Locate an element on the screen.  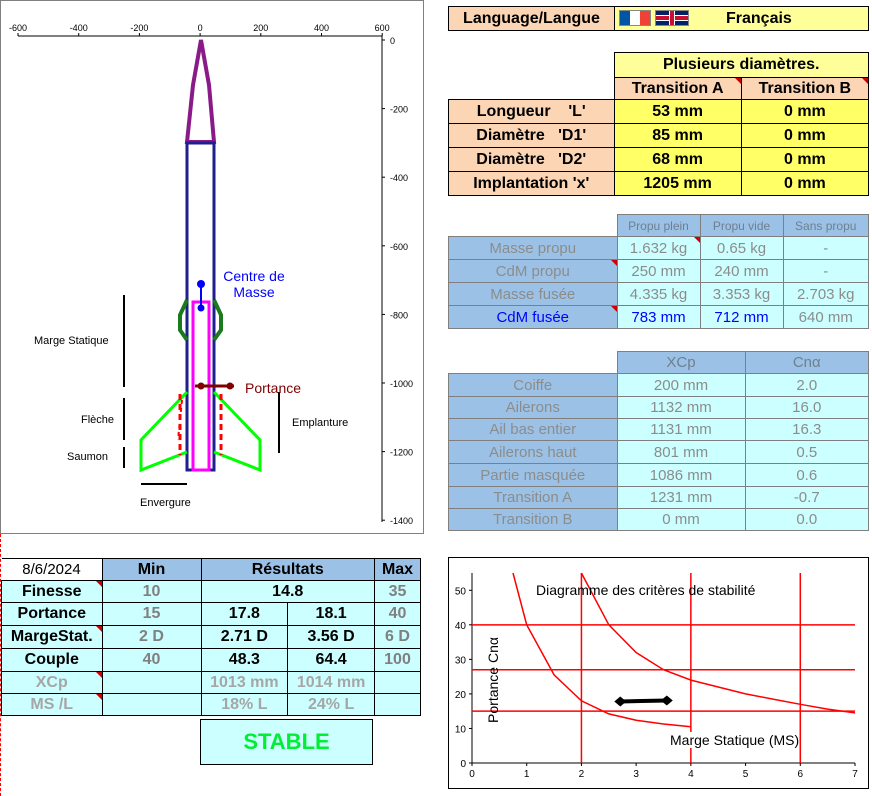
length-a-input: 53 mm is located at coordinates (677, 111).